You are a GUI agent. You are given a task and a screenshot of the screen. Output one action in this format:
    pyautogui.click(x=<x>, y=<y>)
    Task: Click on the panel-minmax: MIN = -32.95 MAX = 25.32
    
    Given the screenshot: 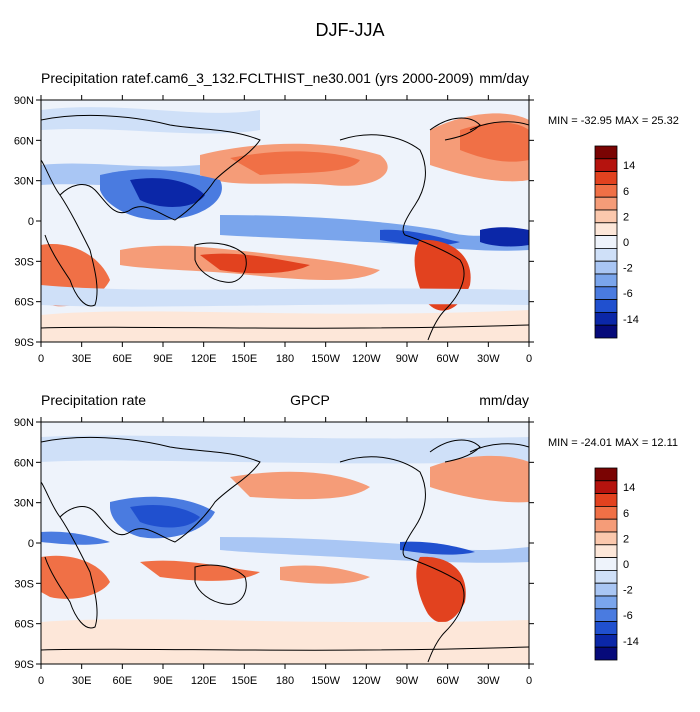 What is the action you would take?
    pyautogui.click(x=613, y=121)
    